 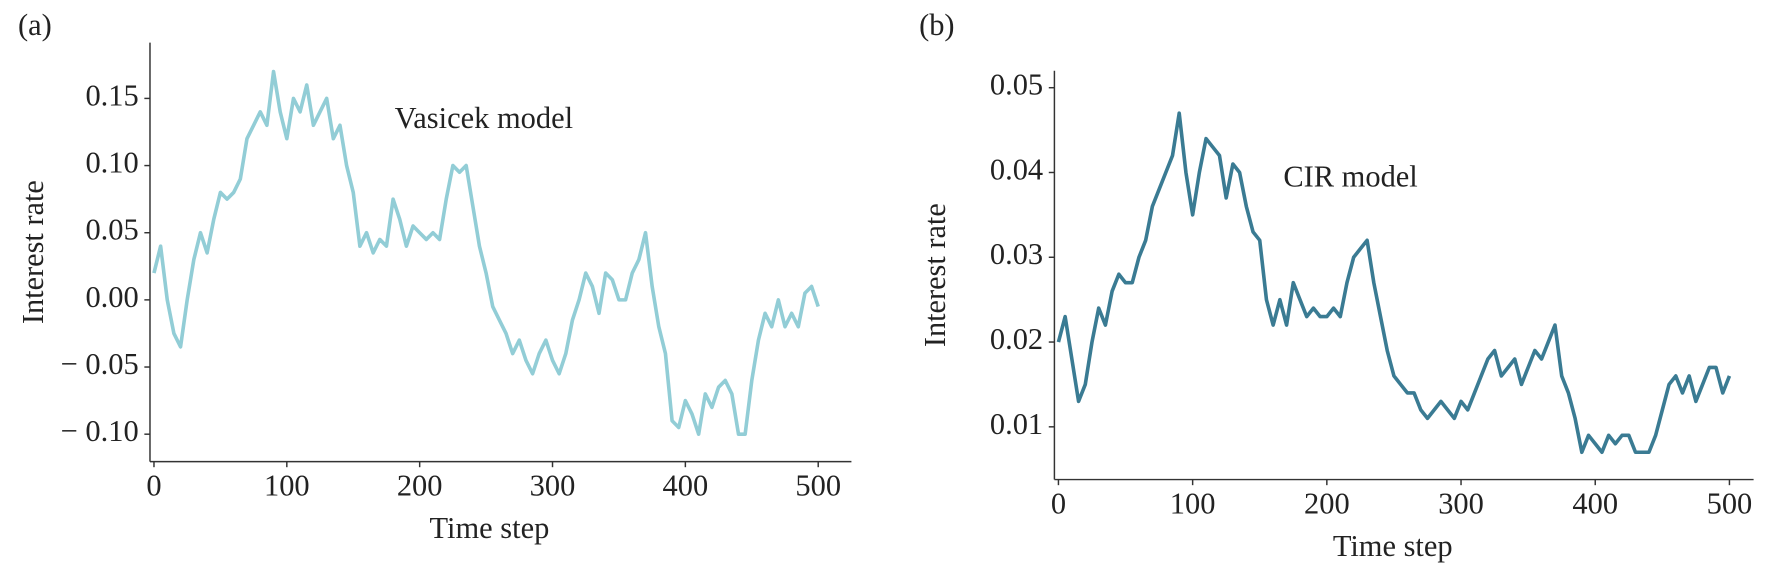 What do you see at coordinates (111, 163) in the screenshot?
I see `y-tick-label: 0.10` at bounding box center [111, 163].